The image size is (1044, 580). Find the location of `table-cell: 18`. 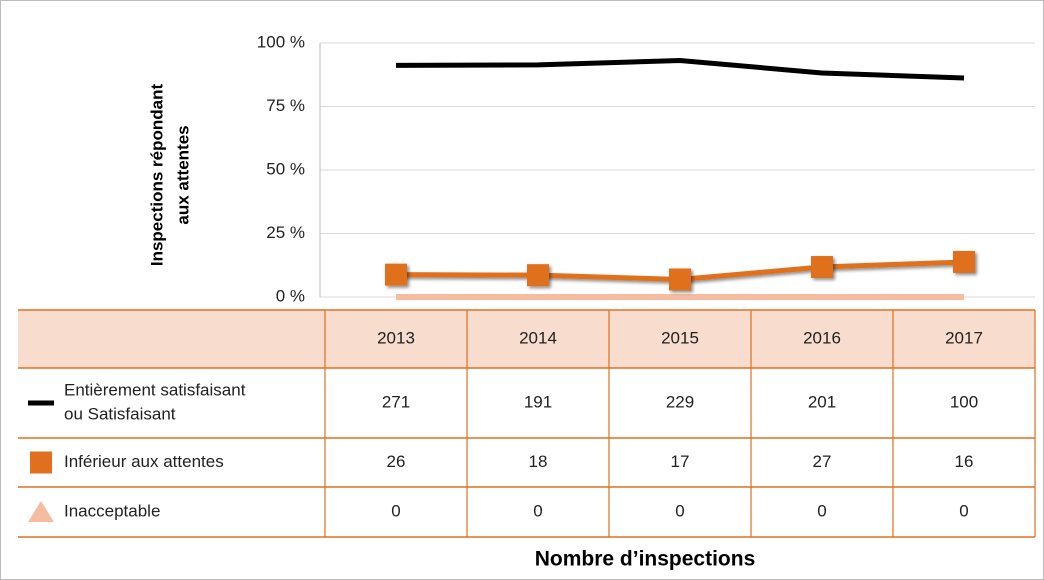

table-cell: 18 is located at coordinates (538, 461).